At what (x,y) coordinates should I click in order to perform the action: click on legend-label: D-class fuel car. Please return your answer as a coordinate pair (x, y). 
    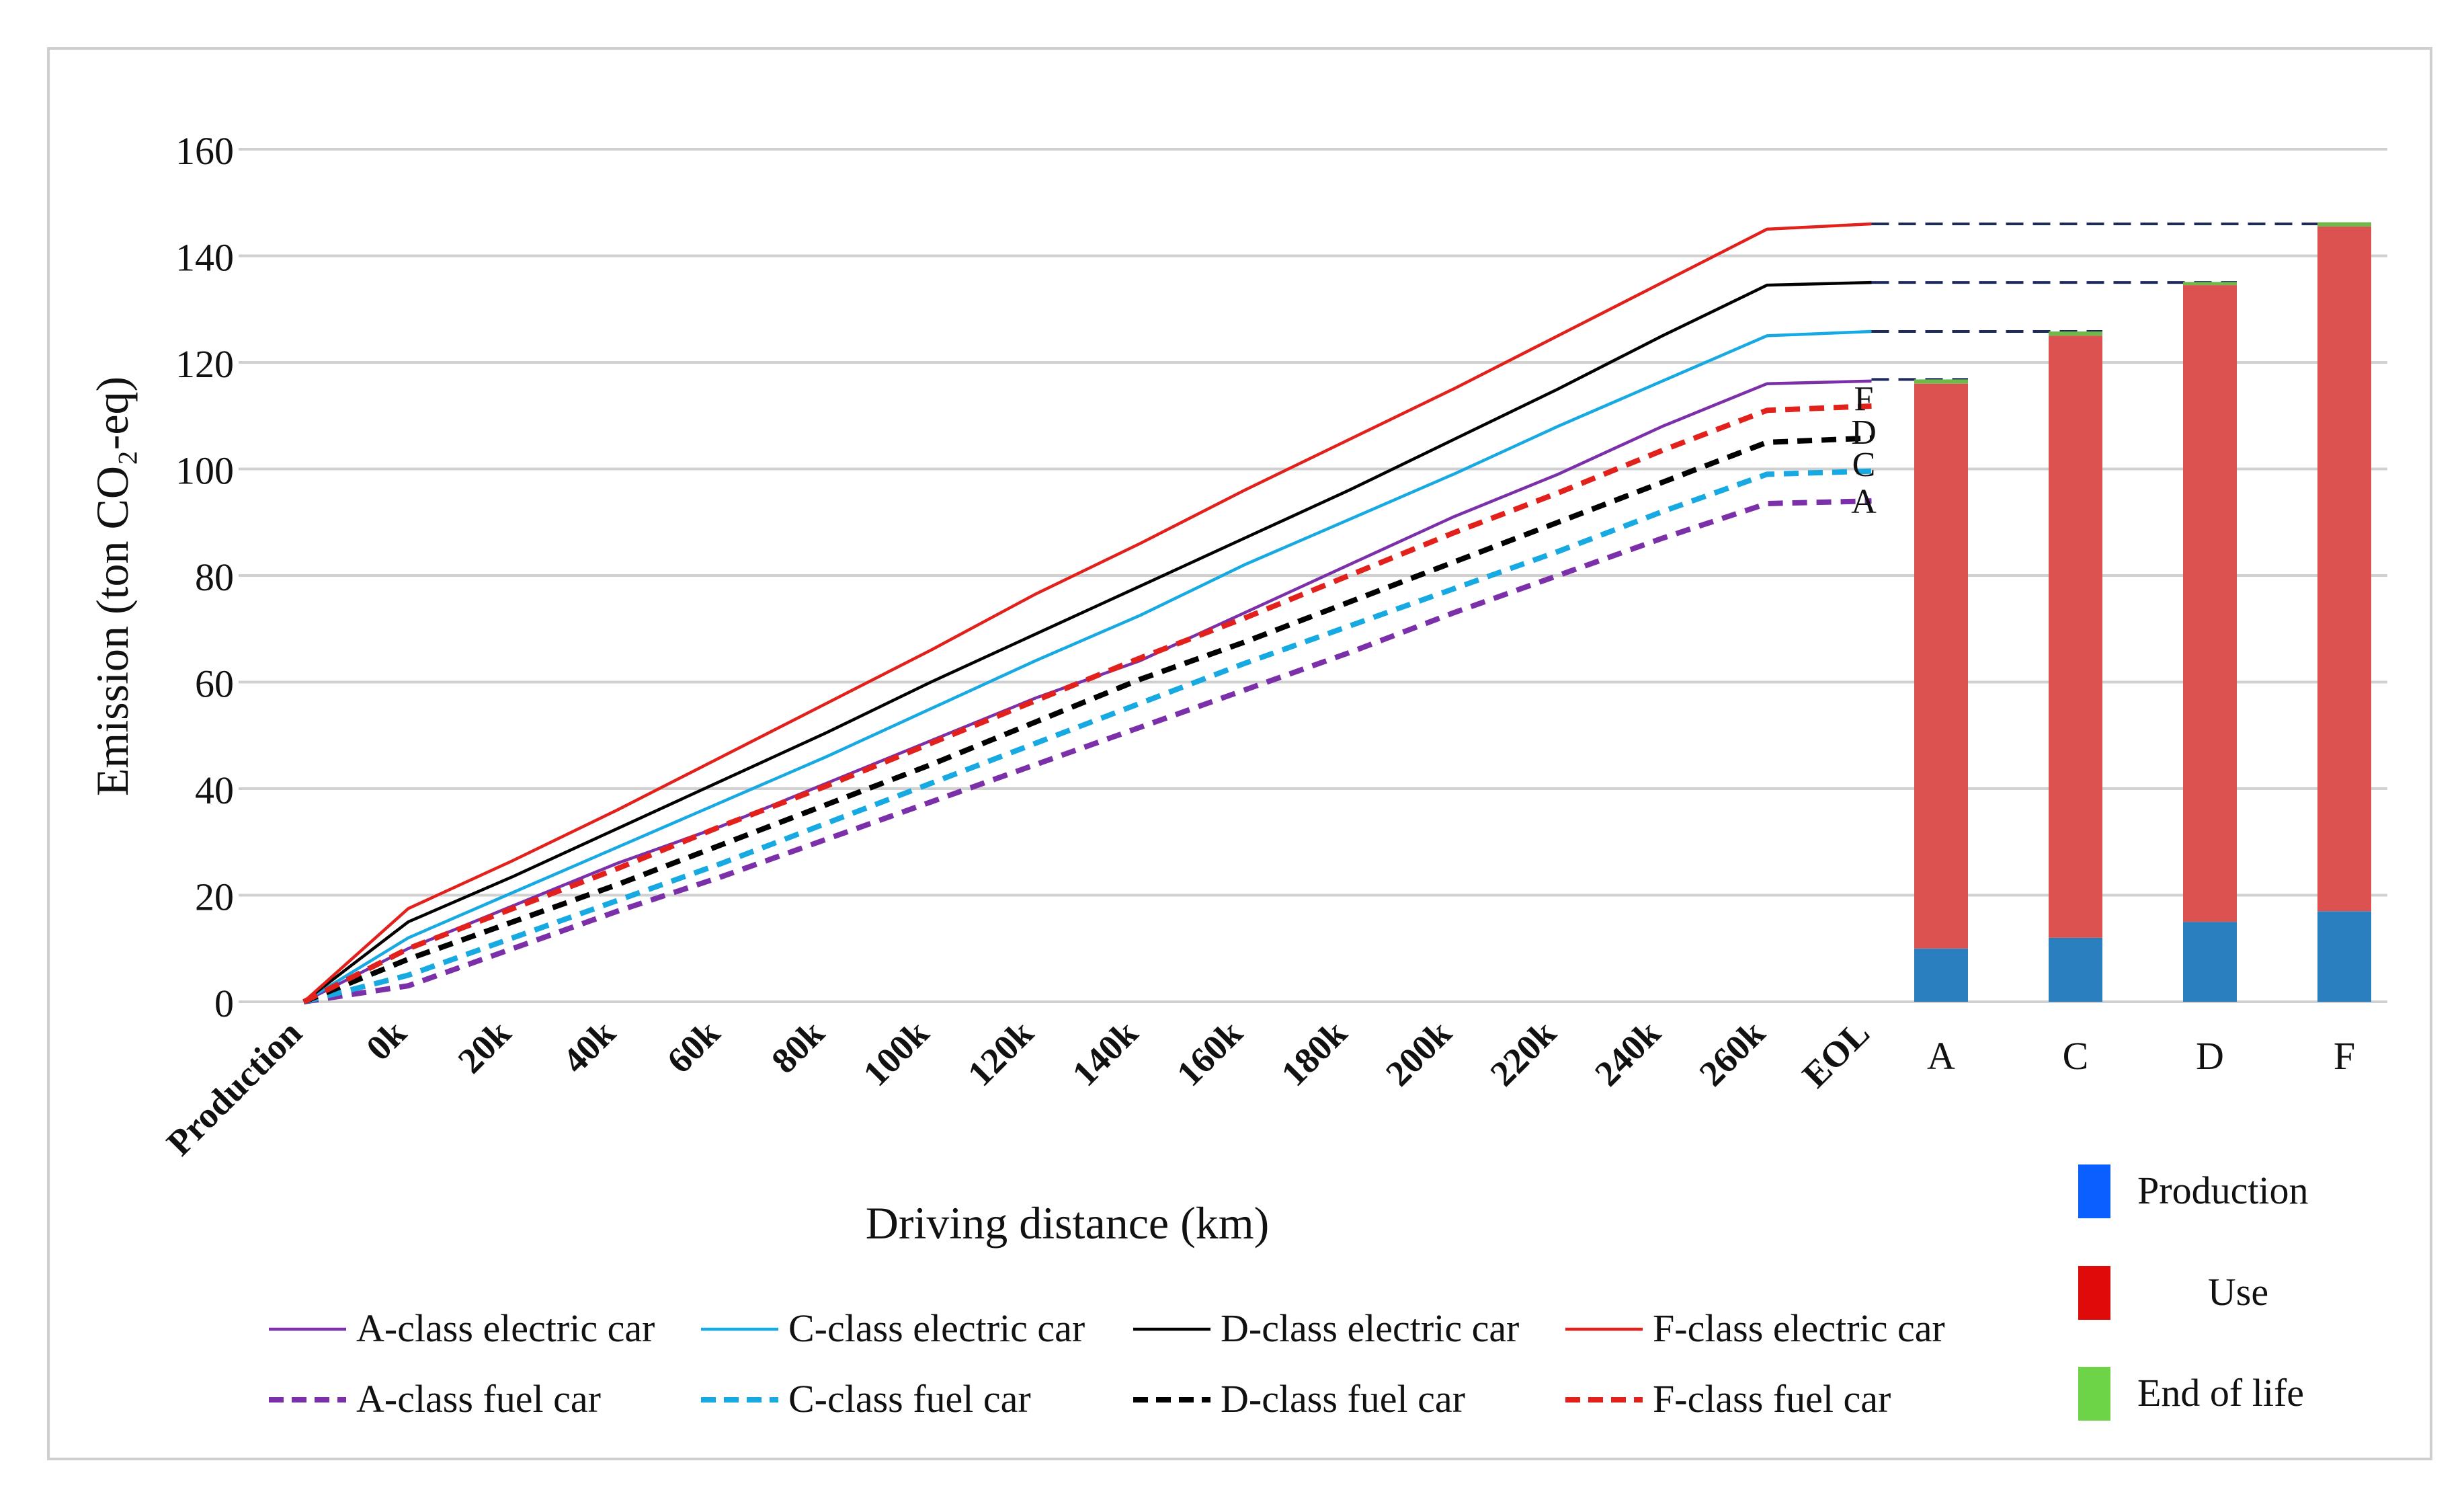
    Looking at the image, I should click on (1343, 1399).